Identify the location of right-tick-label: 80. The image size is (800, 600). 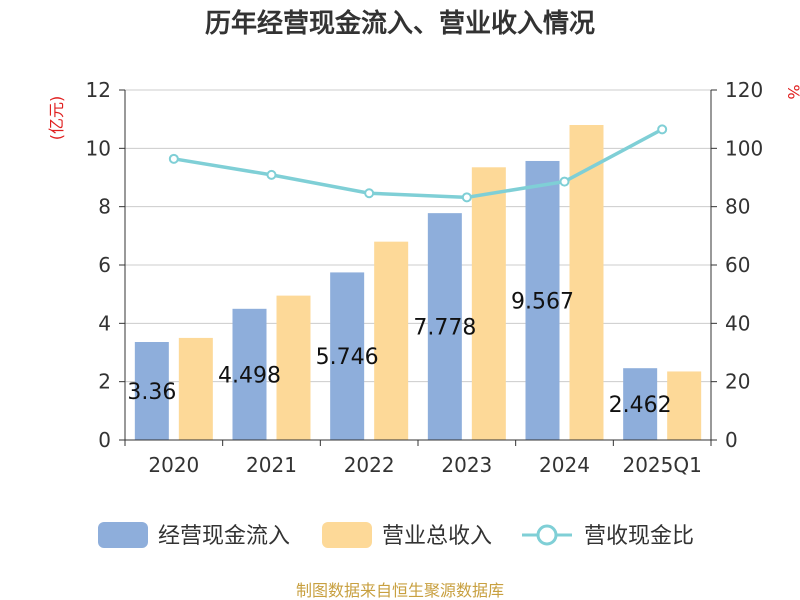
(737, 207).